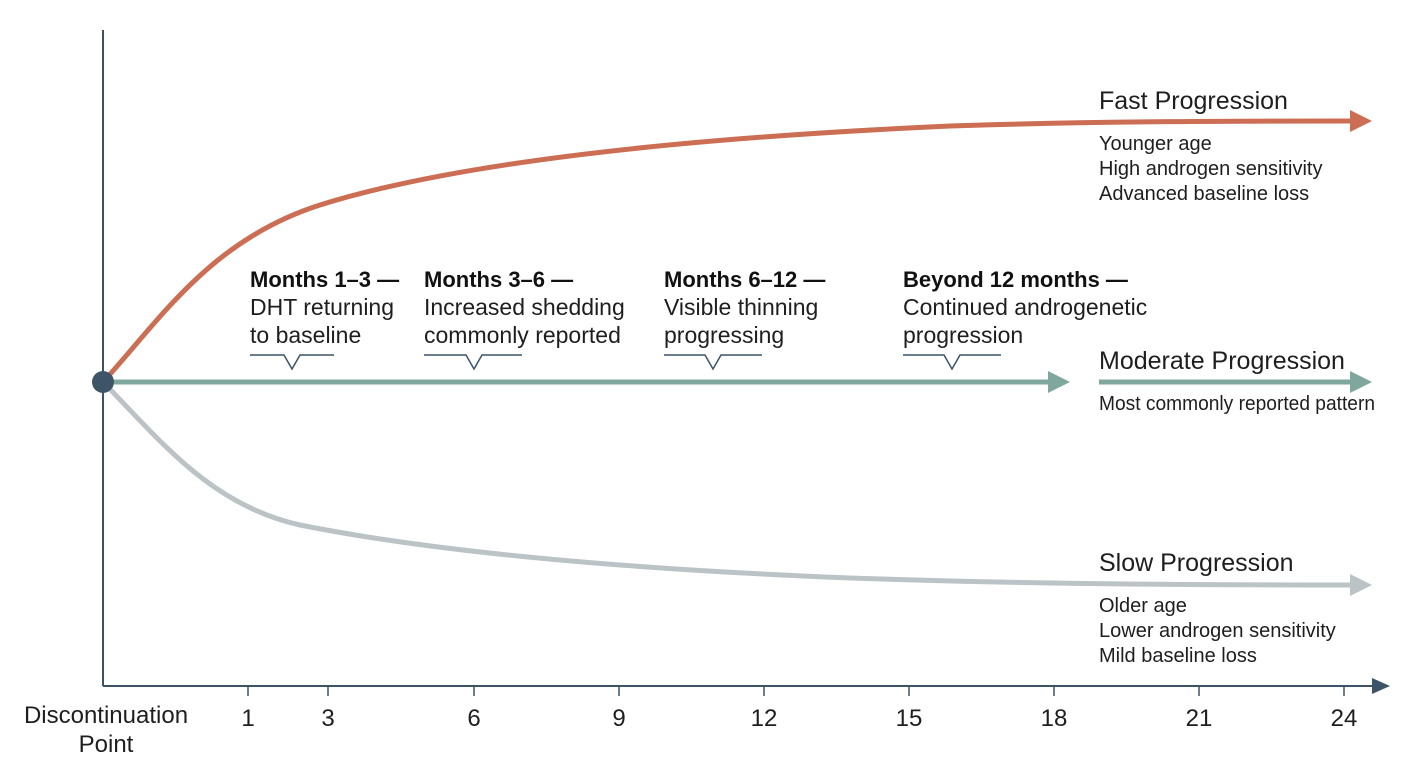 The image size is (1408, 768). Describe the element at coordinates (1237, 404) in the screenshot. I see `trajectory-note: Most commonly reported pattern` at that location.